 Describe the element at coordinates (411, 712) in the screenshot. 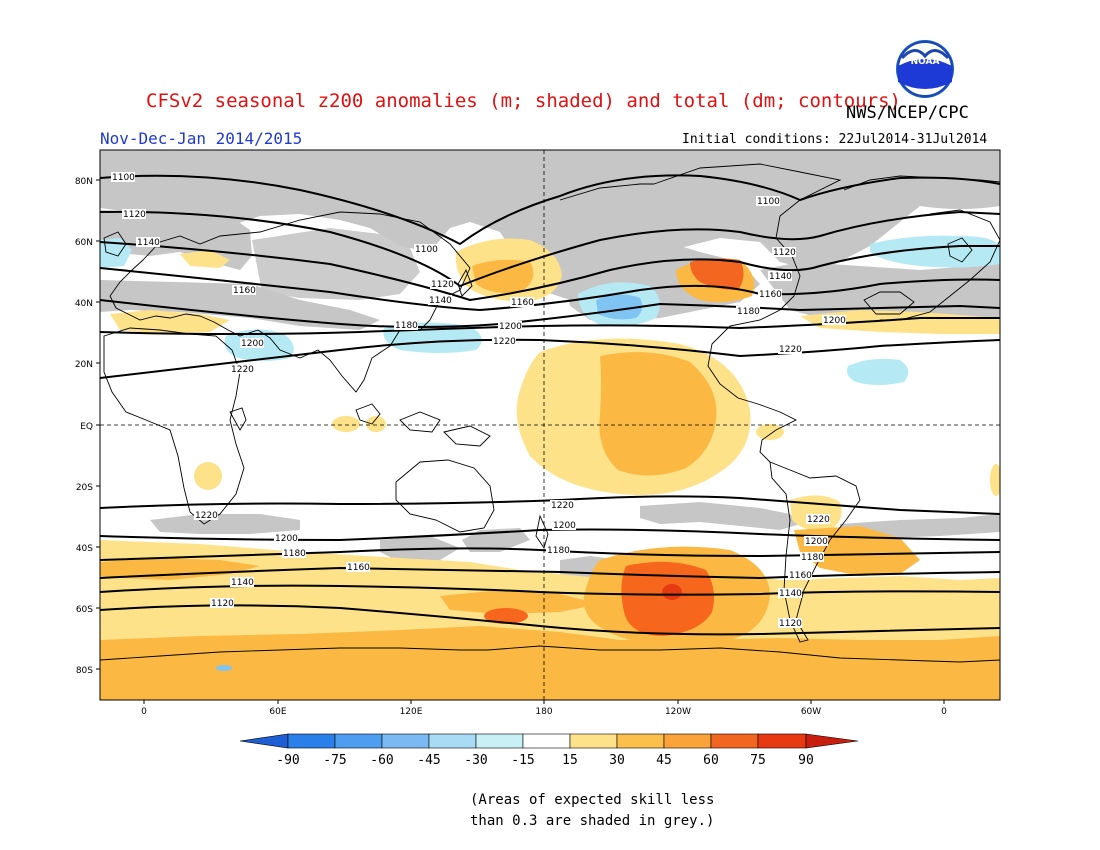

I see `lon-label: 120E` at that location.